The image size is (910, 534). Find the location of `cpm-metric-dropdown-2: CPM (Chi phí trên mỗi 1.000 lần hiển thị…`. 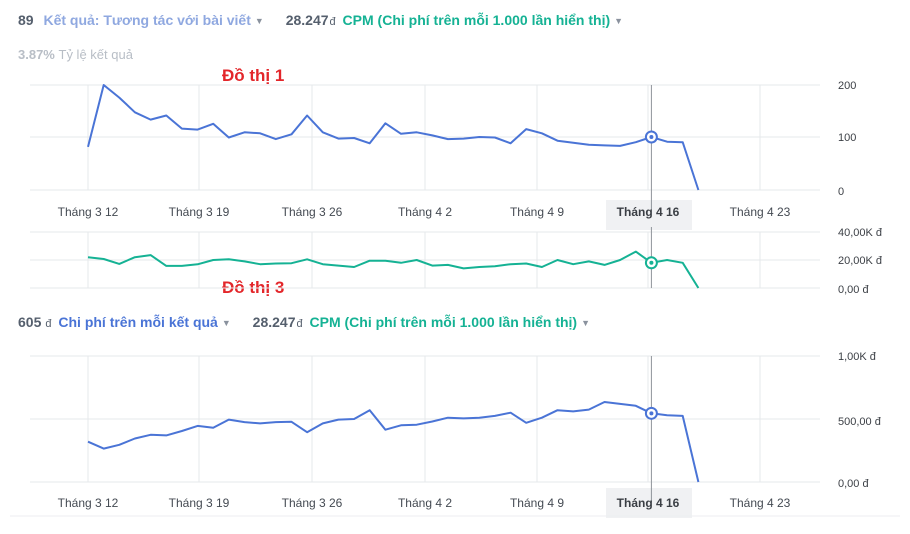

cpm-metric-dropdown-2: CPM (Chi phí trên mỗi 1.000 lần hiển thị… is located at coordinates (450, 322).